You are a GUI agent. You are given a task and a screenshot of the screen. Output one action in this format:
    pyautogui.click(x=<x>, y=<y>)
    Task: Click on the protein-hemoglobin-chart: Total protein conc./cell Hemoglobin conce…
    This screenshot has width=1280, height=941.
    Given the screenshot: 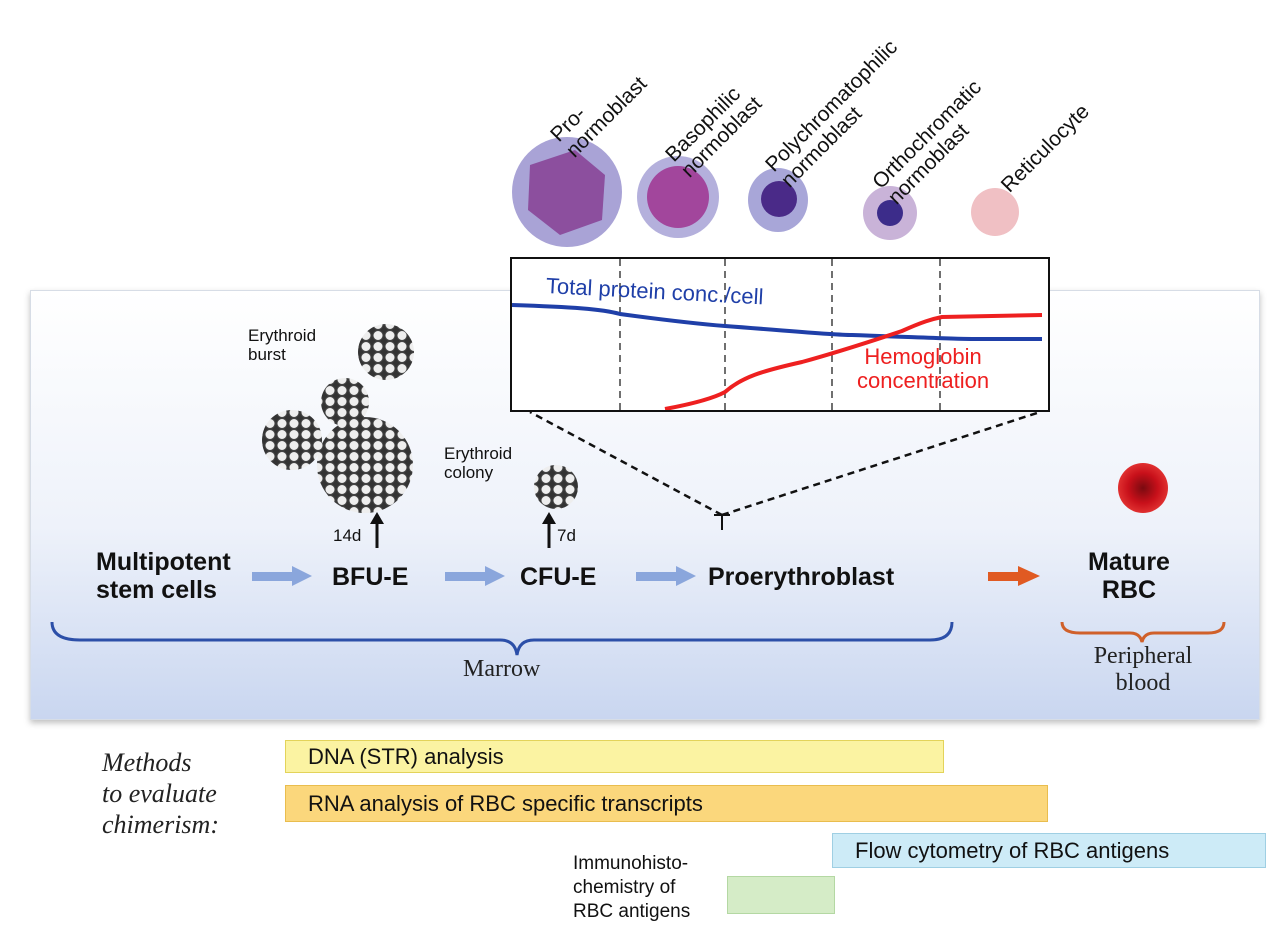 What is the action you would take?
    pyautogui.click(x=780, y=334)
    